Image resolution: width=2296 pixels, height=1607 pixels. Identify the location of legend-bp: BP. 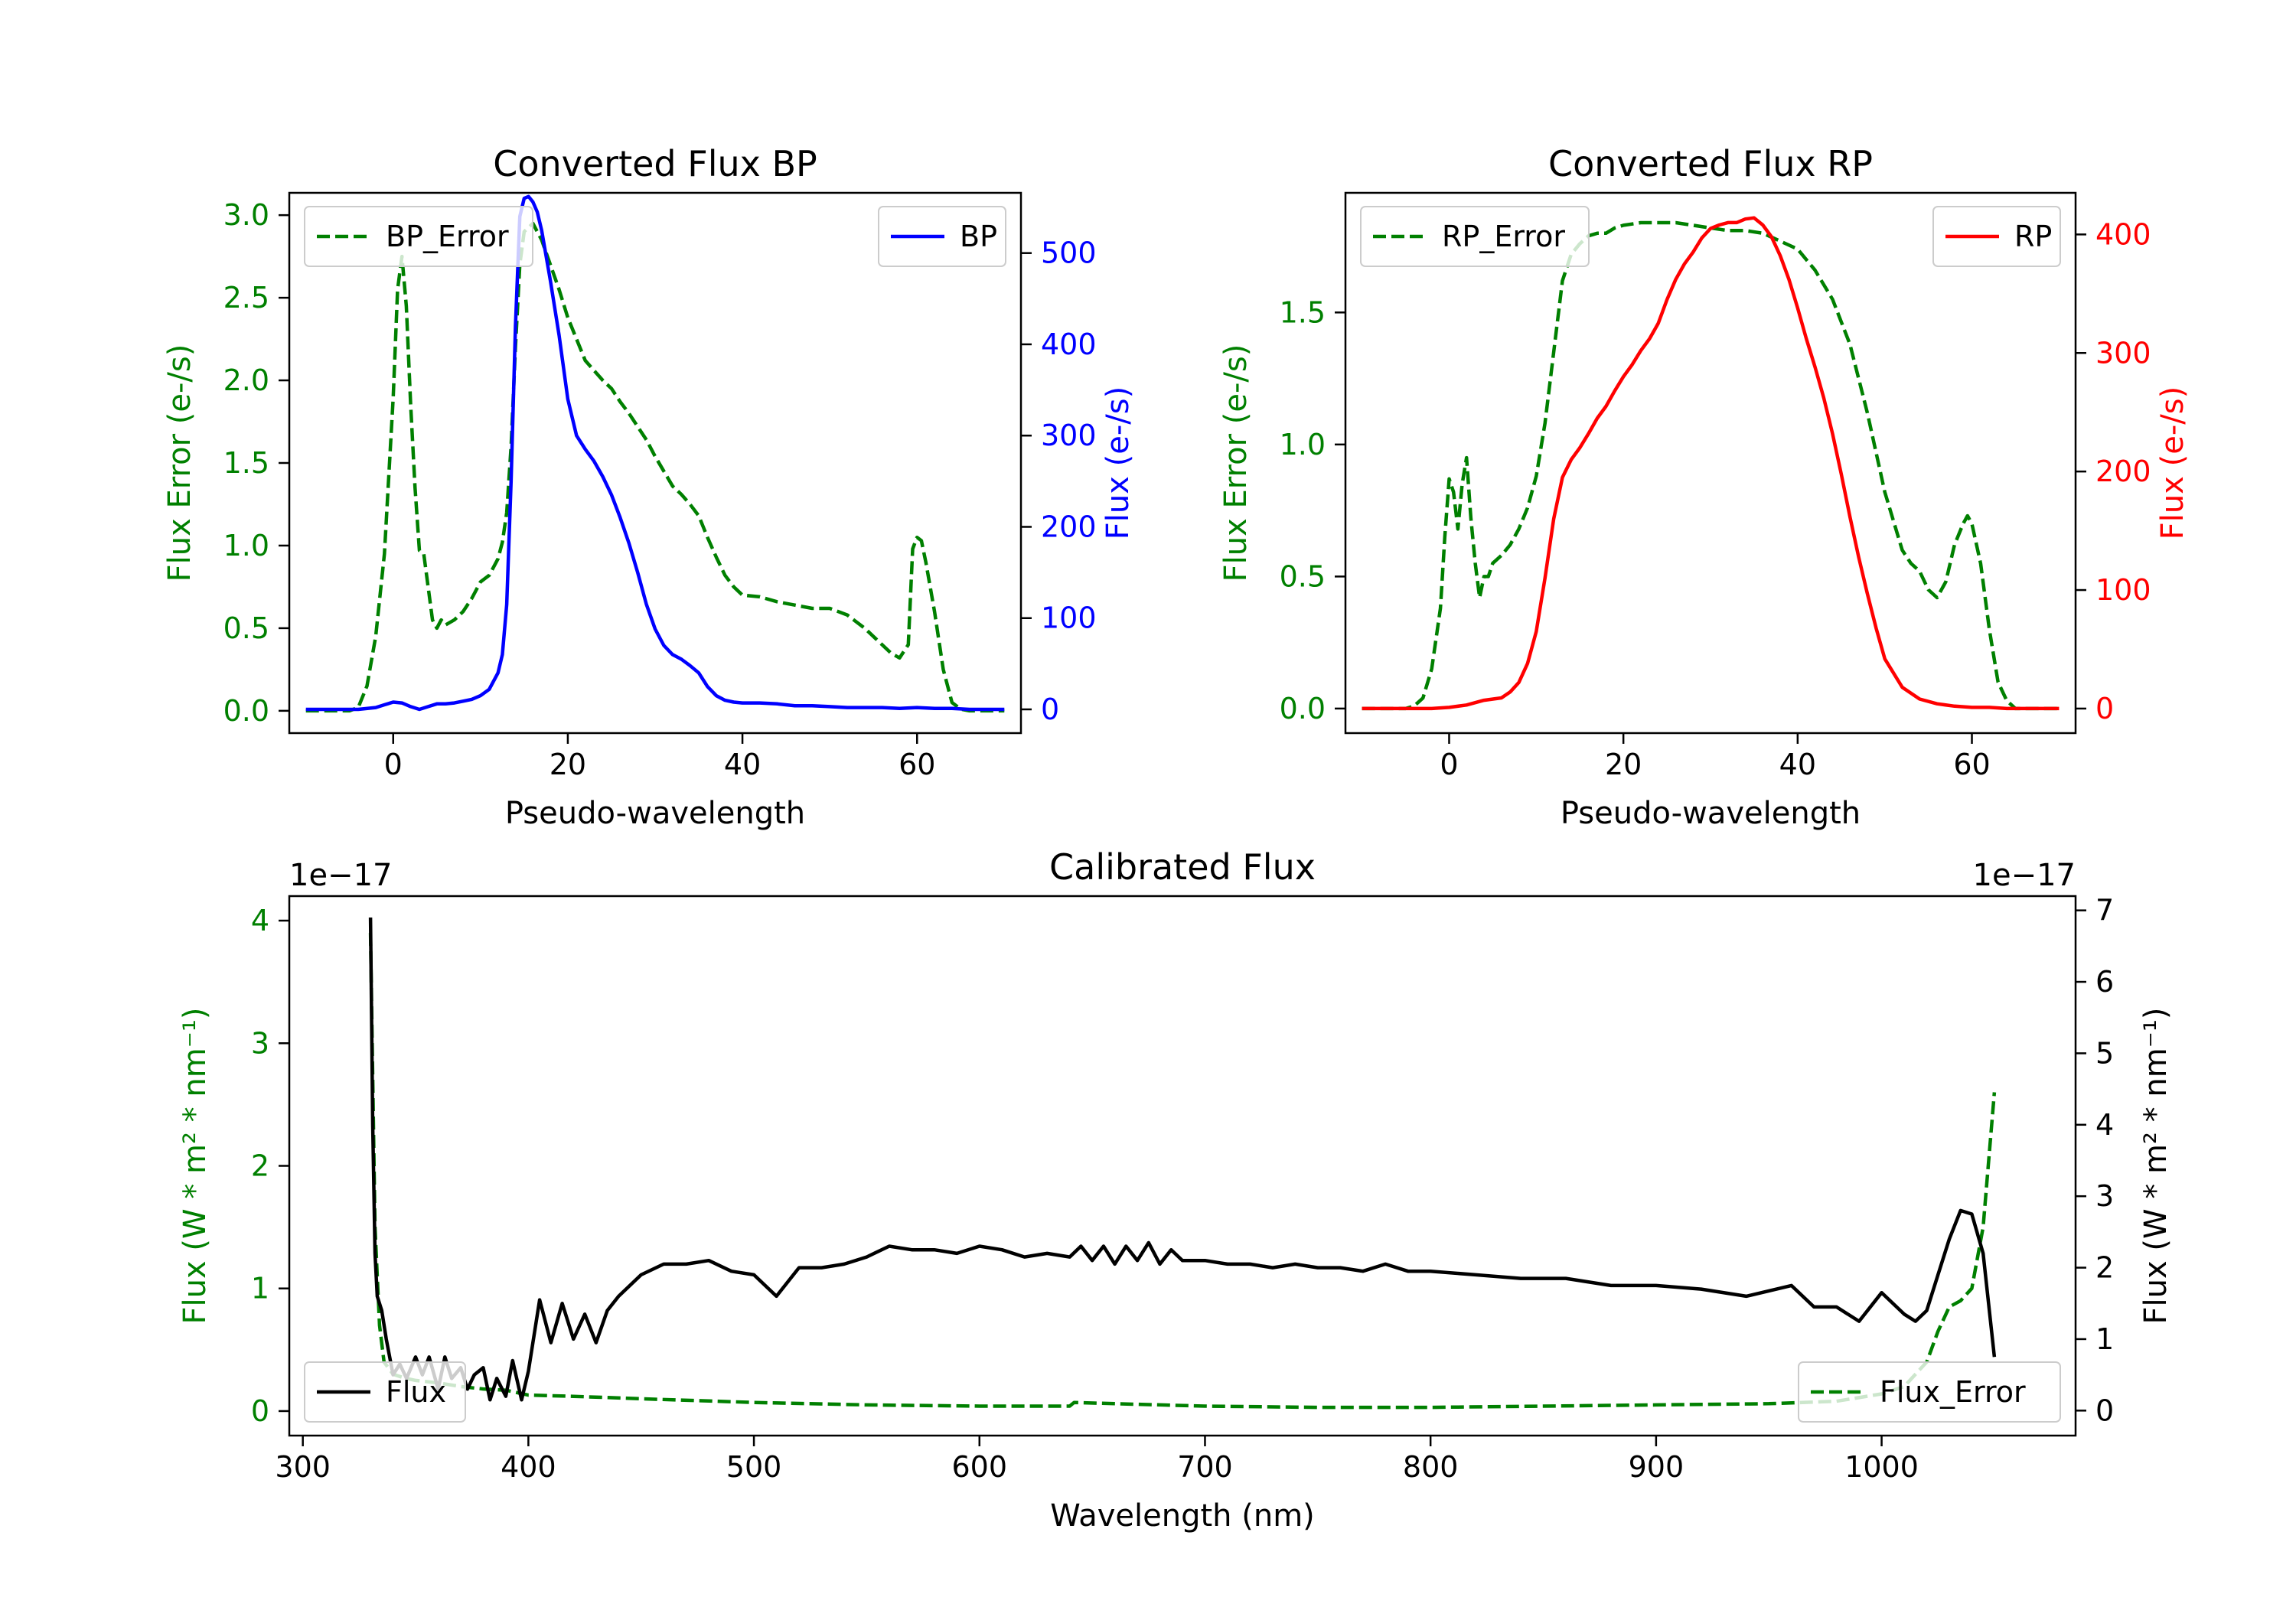
(942, 237).